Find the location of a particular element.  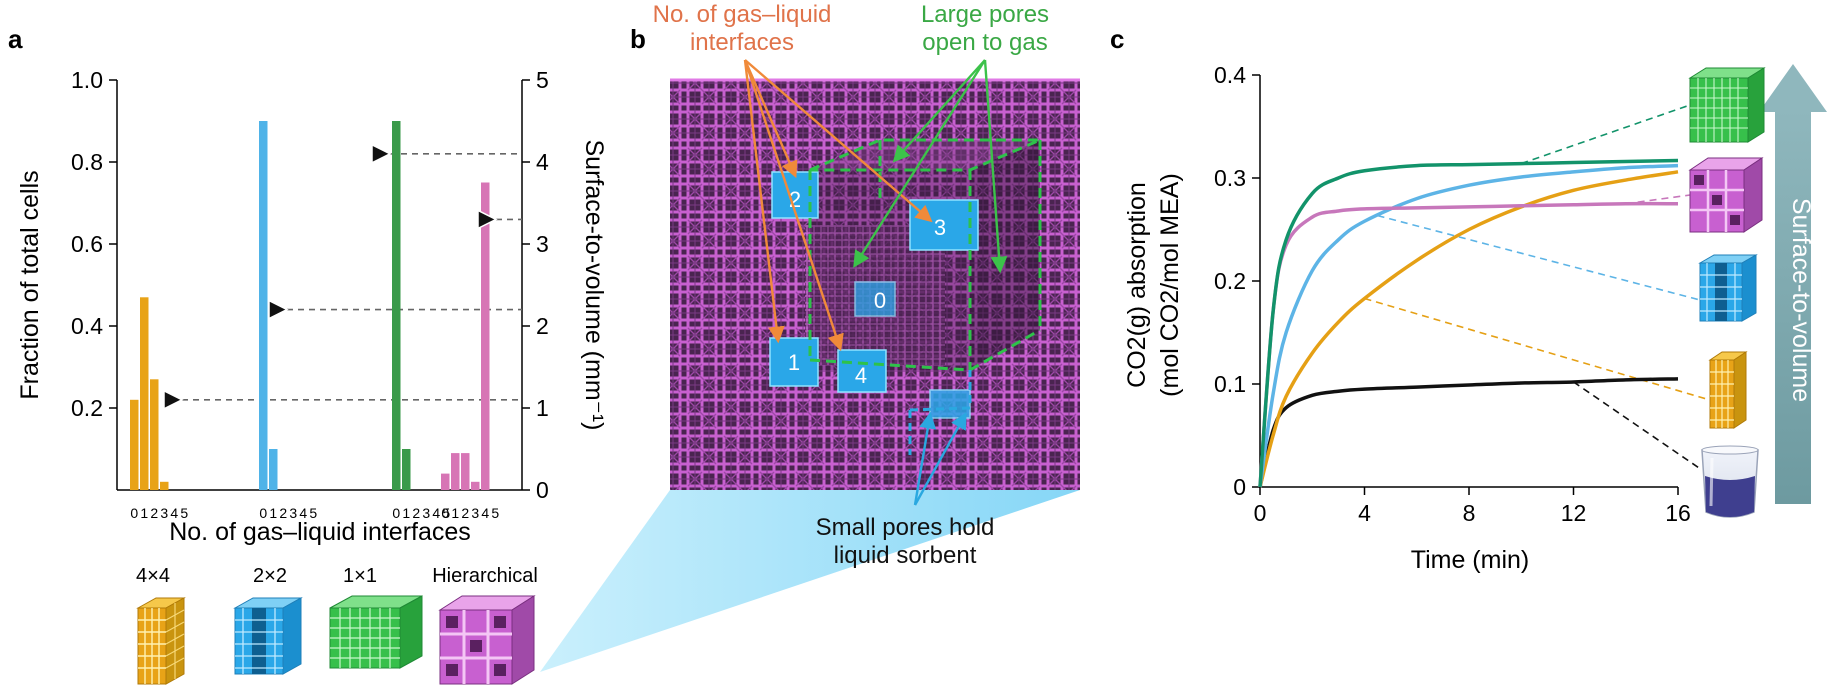

ytick-label: 0.1 is located at coordinates (1230, 384).